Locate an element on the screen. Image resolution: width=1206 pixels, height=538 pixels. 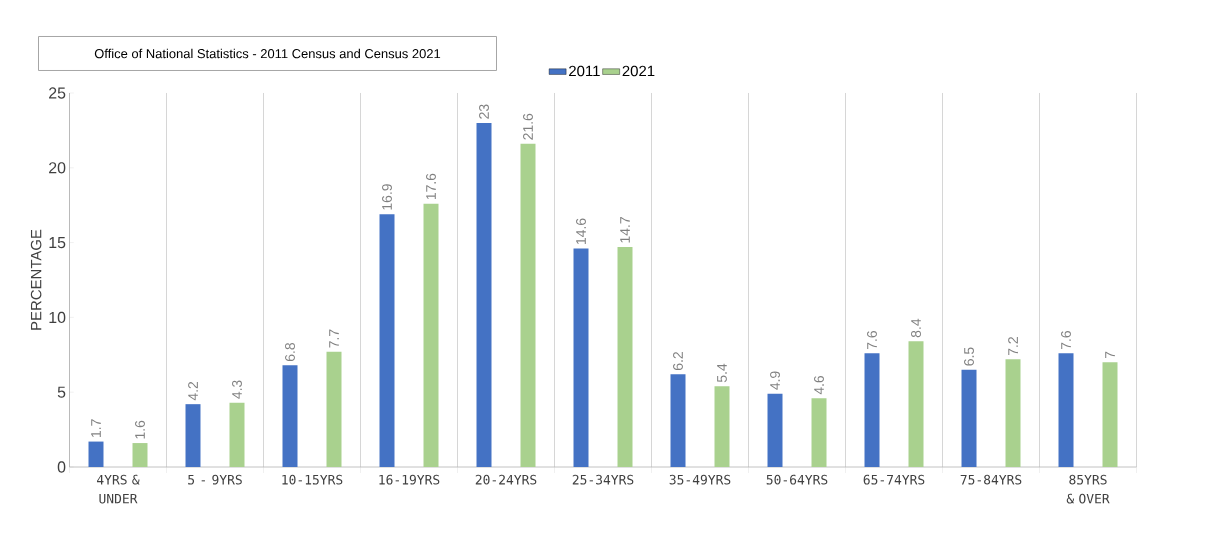
x-tick-label: 16-19YRS is located at coordinates (409, 479).